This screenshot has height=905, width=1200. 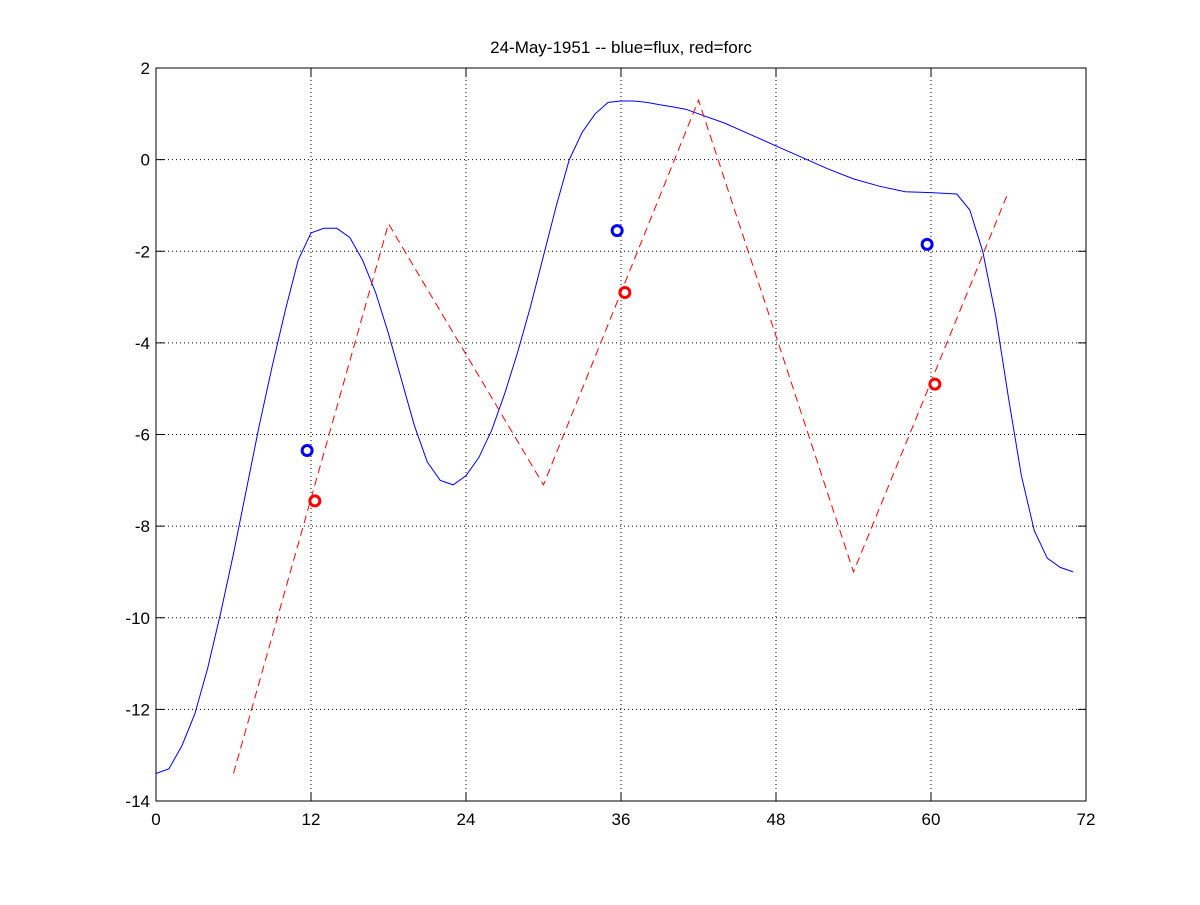 What do you see at coordinates (142, 343) in the screenshot?
I see `y-tick-label: -4` at bounding box center [142, 343].